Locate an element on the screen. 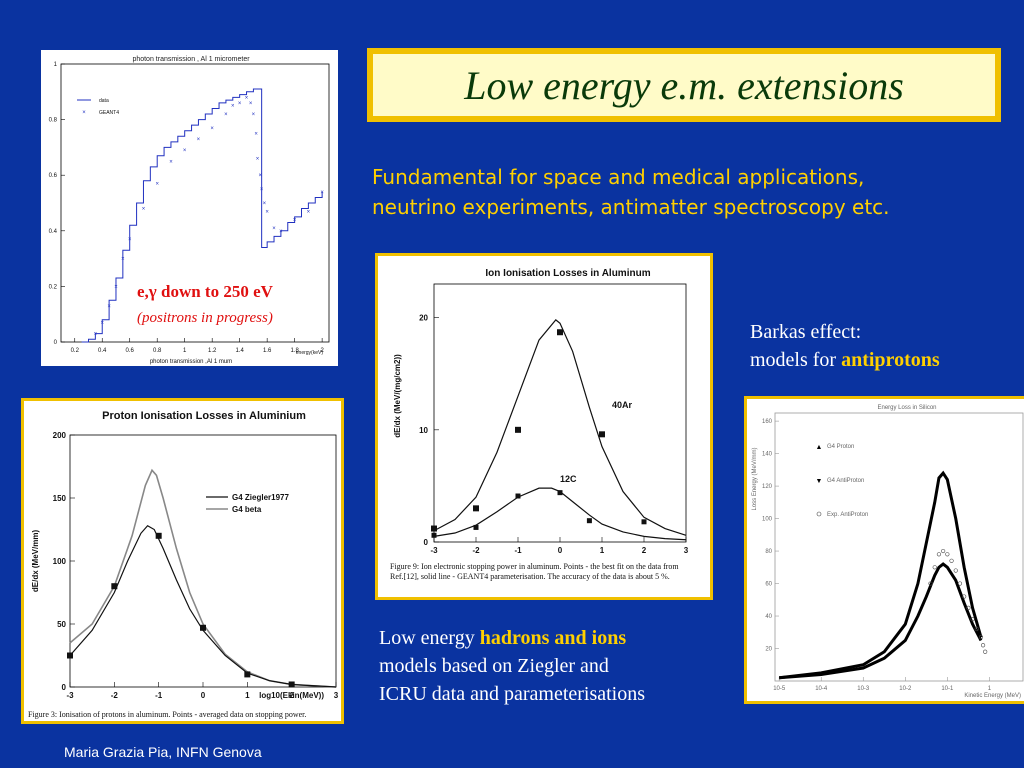 The width and height of the screenshot is (1024, 768). ion-ar-line is located at coordinates (560, 427).